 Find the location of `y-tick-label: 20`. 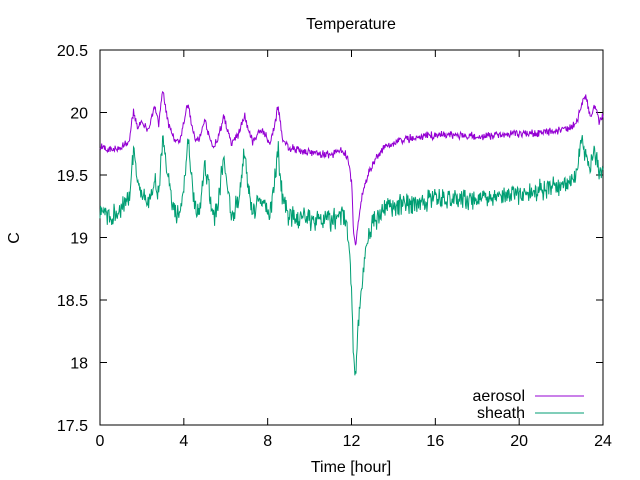

y-tick-label: 20 is located at coordinates (79, 114).